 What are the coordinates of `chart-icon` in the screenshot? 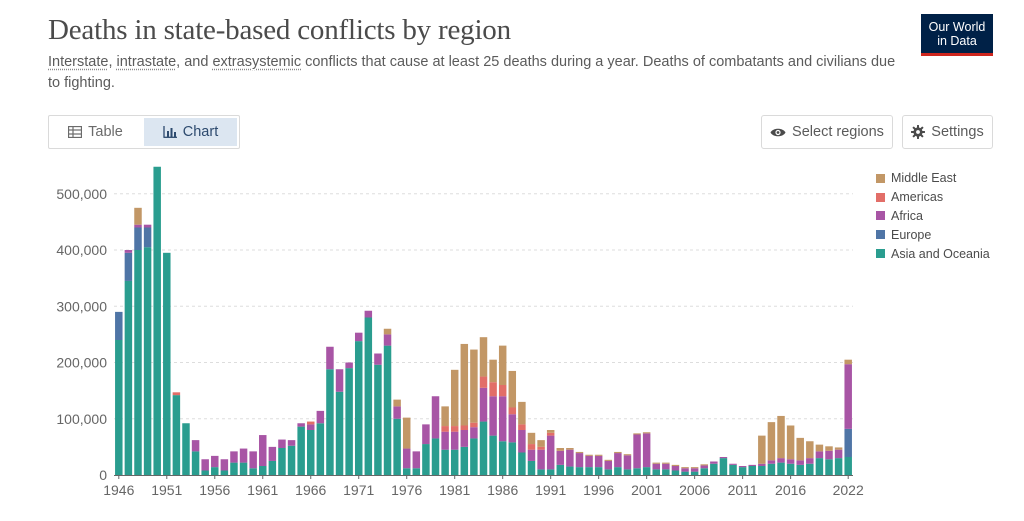 It's located at (170, 132).